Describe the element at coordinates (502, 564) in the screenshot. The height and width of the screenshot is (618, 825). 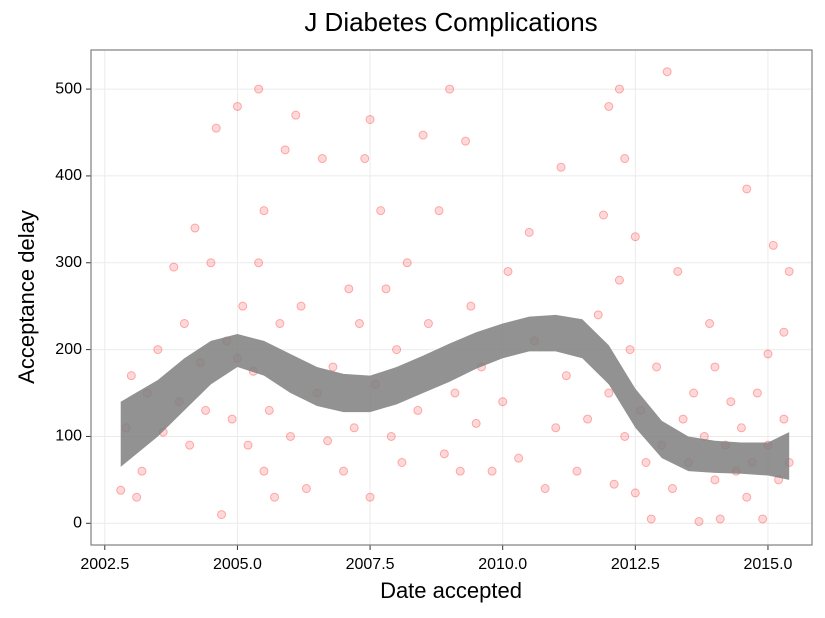
I see `x-tick-label: 2010.0` at that location.